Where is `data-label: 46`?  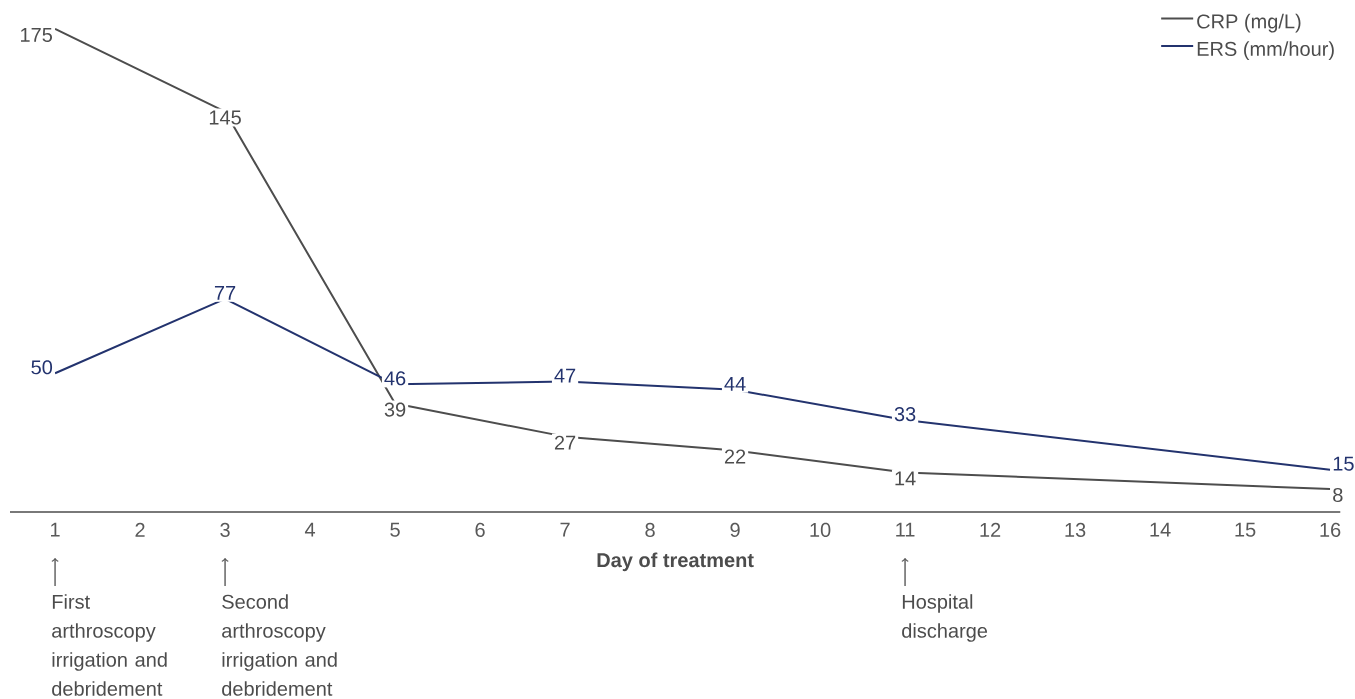
data-label: 46 is located at coordinates (395, 378).